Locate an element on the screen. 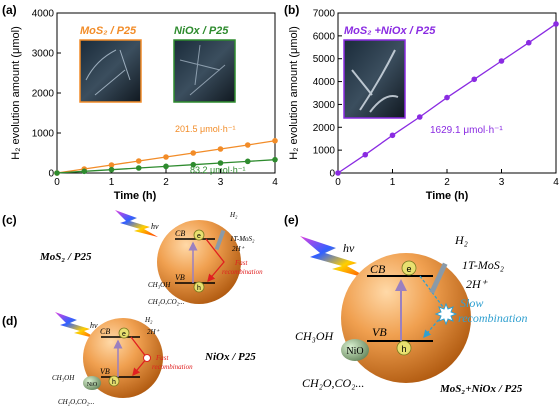 The width and height of the screenshot is (560, 414). combined-photo-bubbles is located at coordinates (375, 81).